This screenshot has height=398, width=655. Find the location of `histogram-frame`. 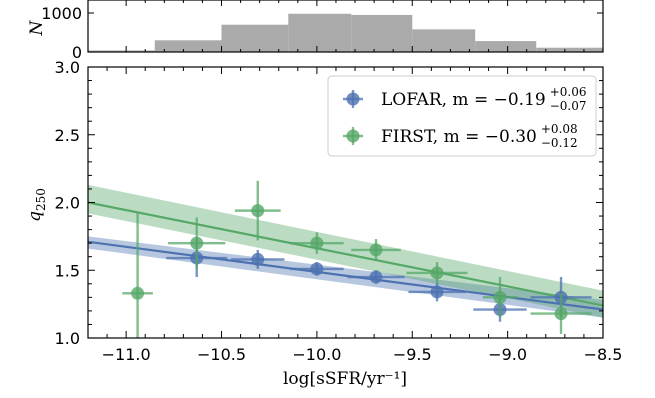

histogram-frame is located at coordinates (345, 26).